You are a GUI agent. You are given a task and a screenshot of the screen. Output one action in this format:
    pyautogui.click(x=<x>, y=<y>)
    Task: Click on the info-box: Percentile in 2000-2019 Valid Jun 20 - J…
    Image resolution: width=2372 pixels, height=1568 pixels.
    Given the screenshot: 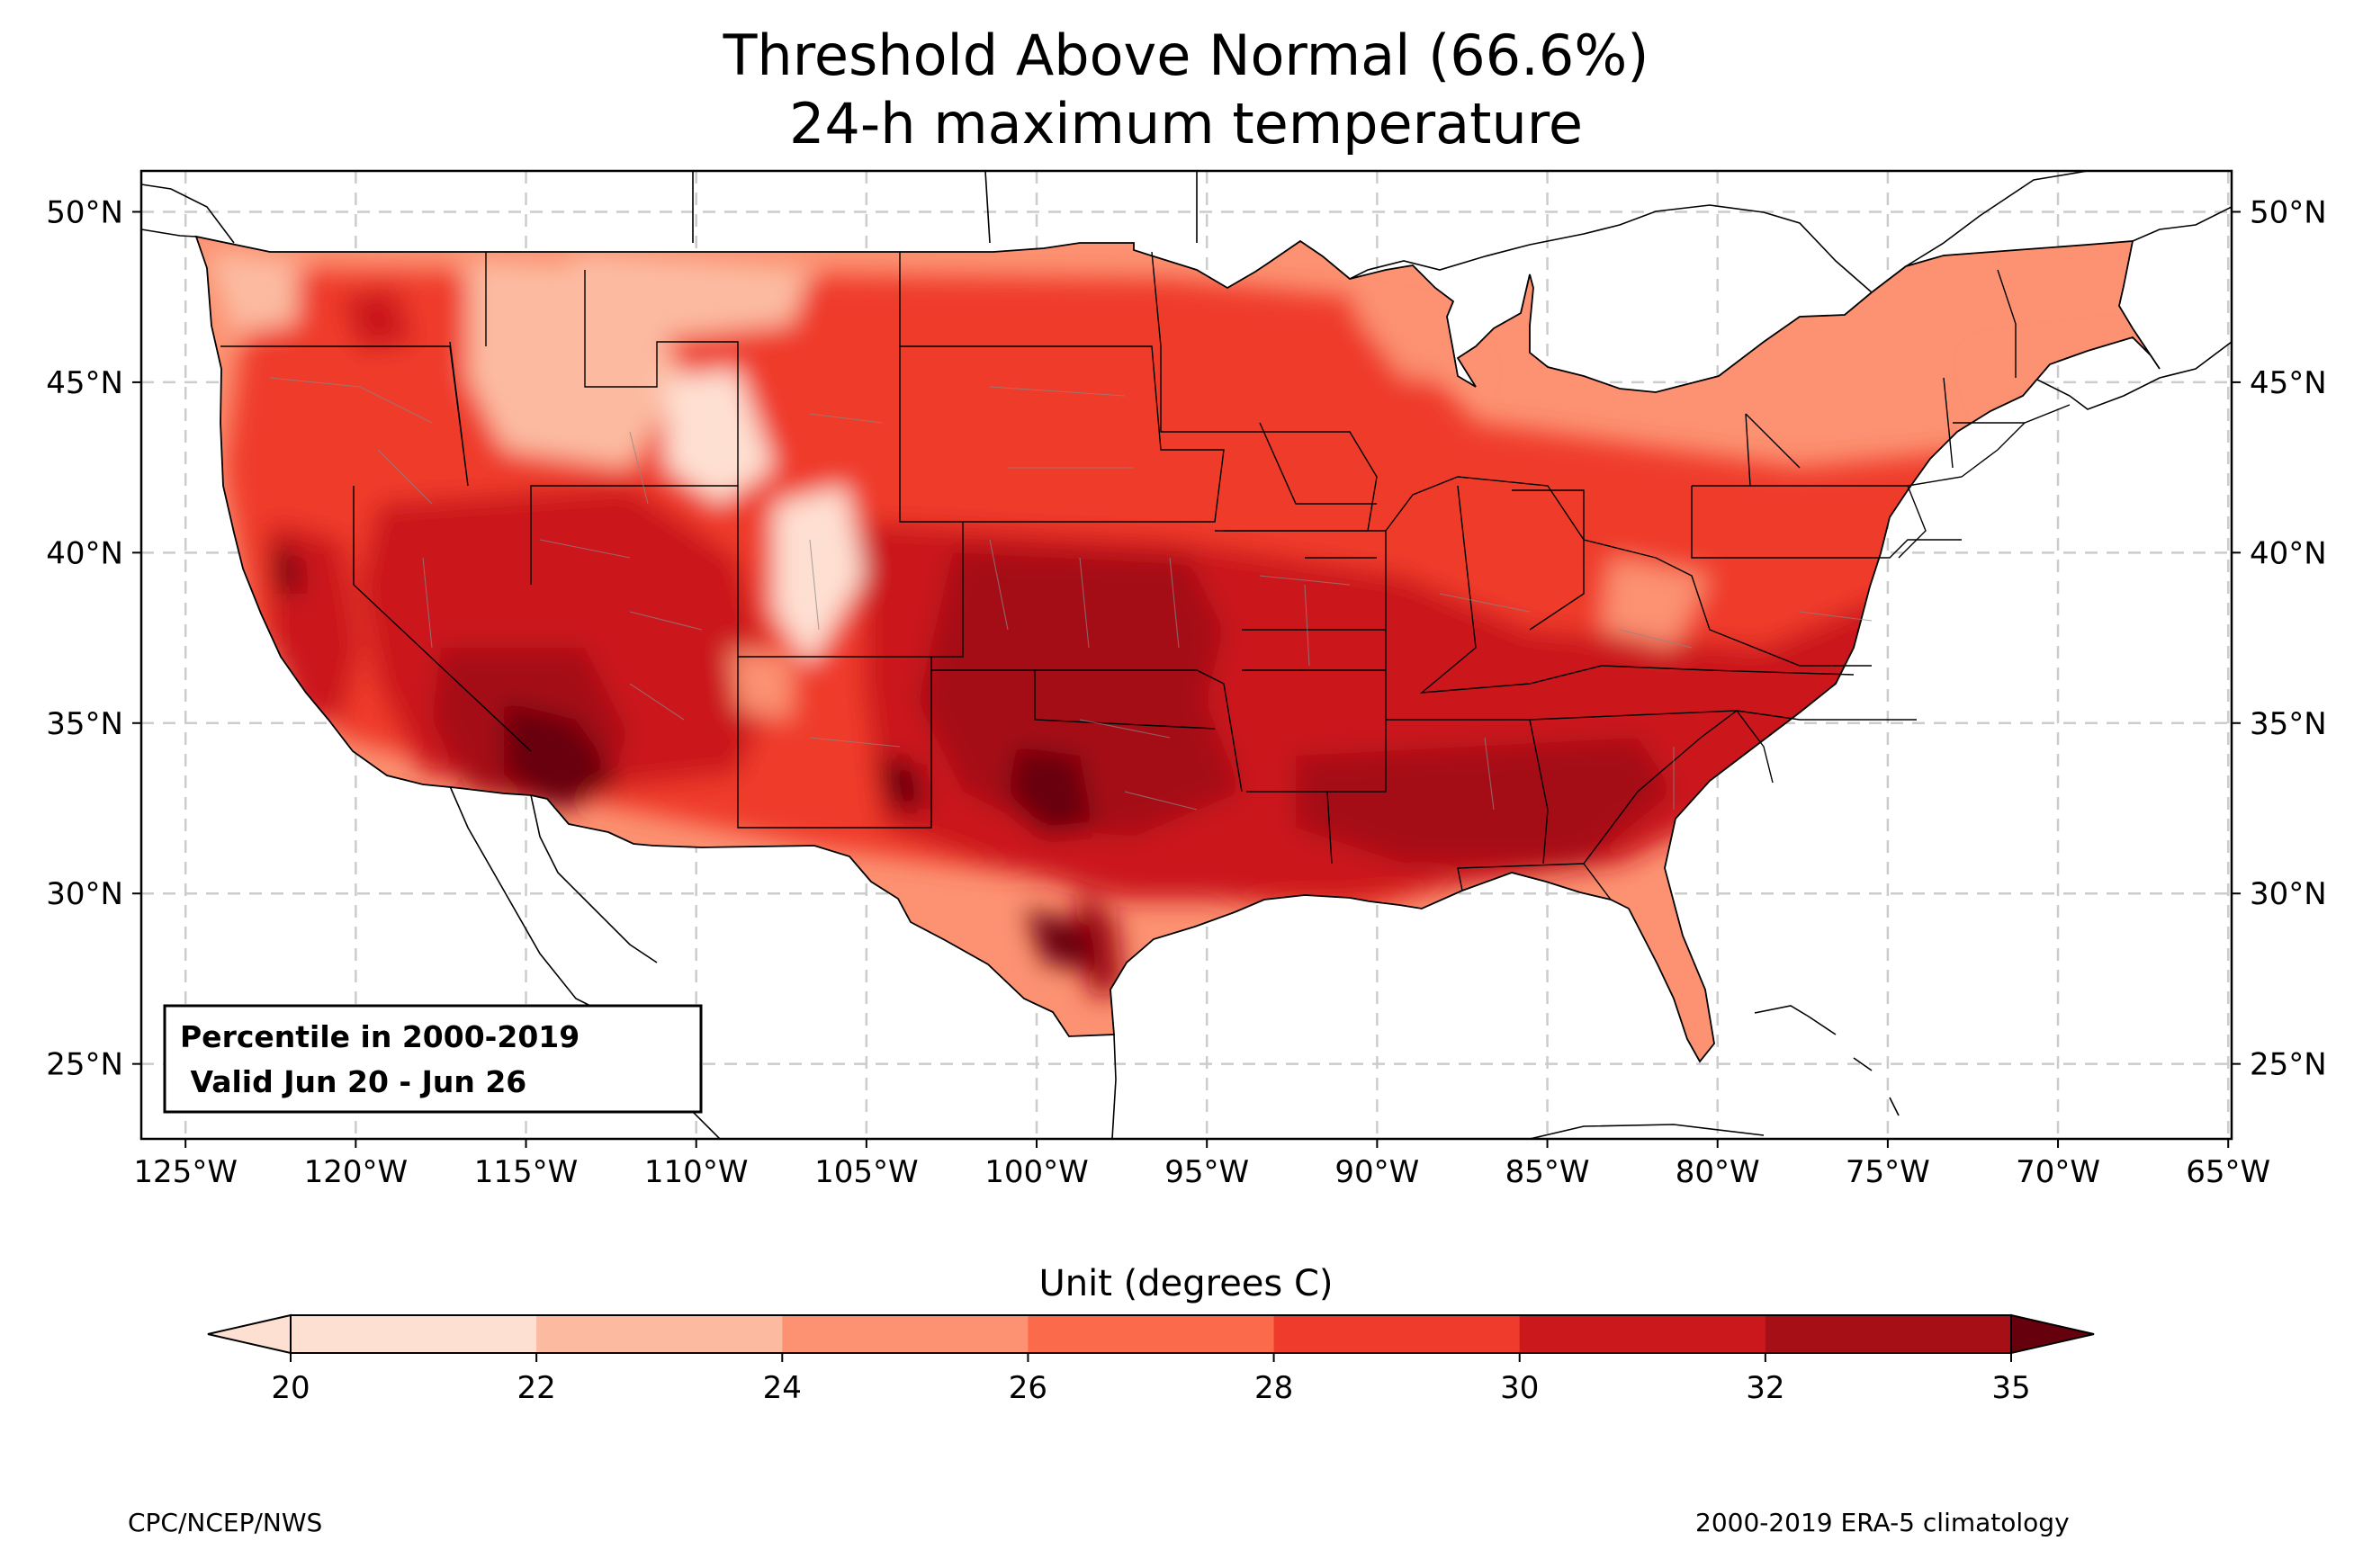 What is the action you would take?
    pyautogui.click(x=433, y=1059)
    